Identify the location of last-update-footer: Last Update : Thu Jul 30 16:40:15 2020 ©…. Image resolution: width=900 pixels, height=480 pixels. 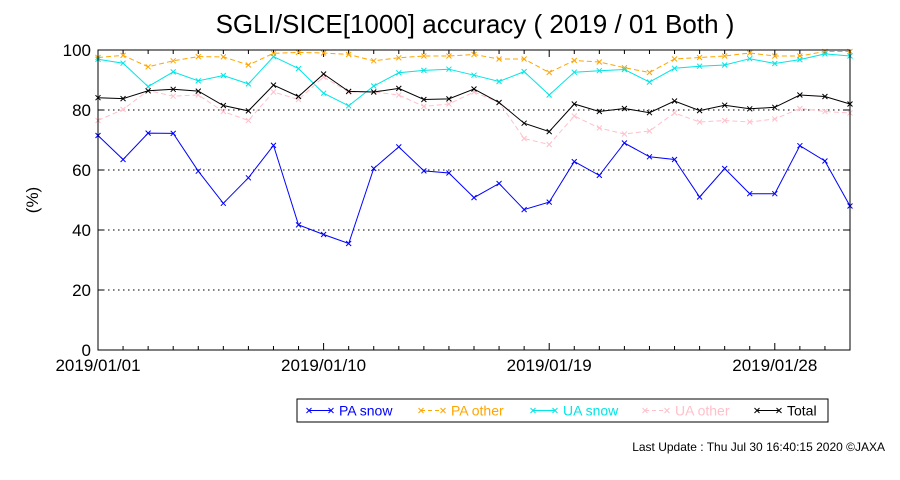
(758, 447).